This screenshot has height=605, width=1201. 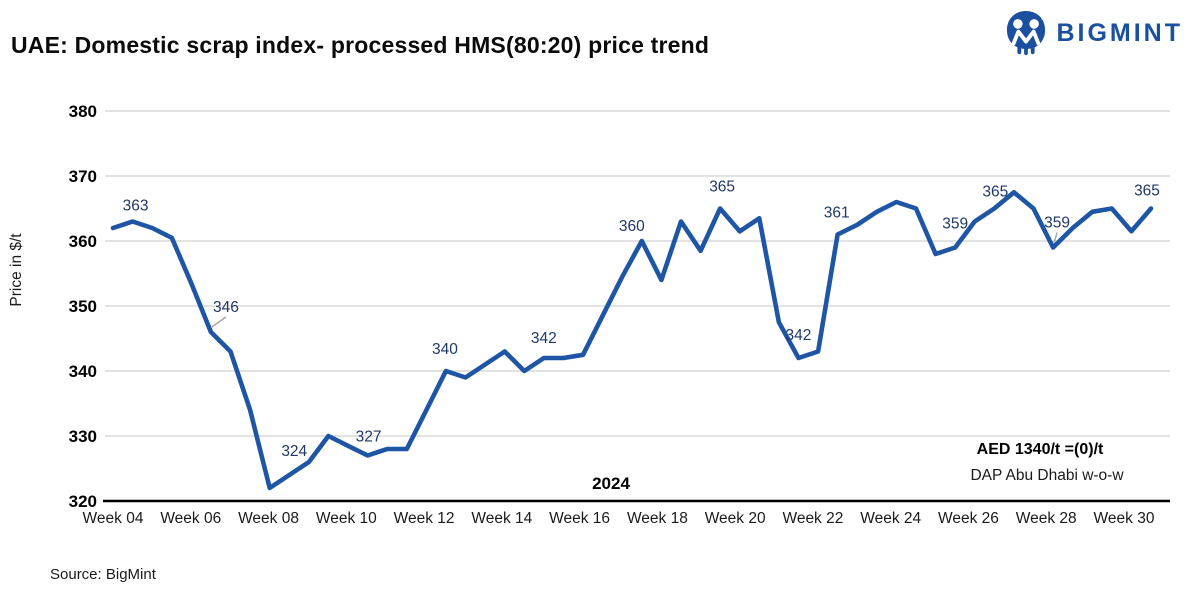 I want to click on point-label-324: 324, so click(x=294, y=451).